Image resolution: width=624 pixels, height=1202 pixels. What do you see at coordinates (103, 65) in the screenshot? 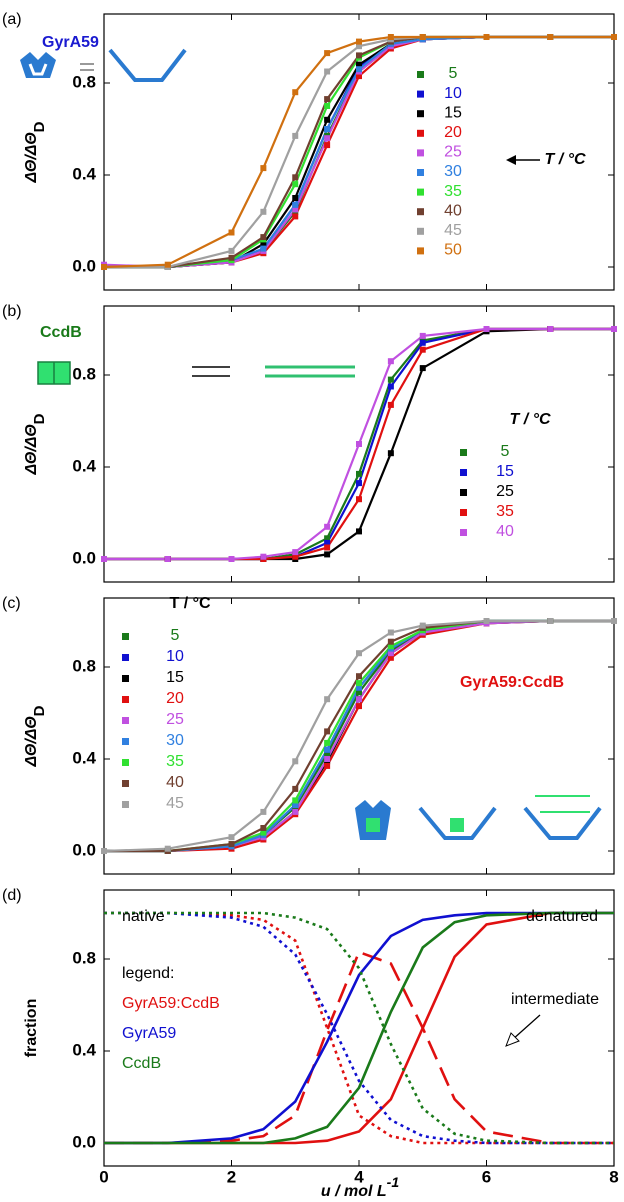
I see `icon-gyra59` at bounding box center [103, 65].